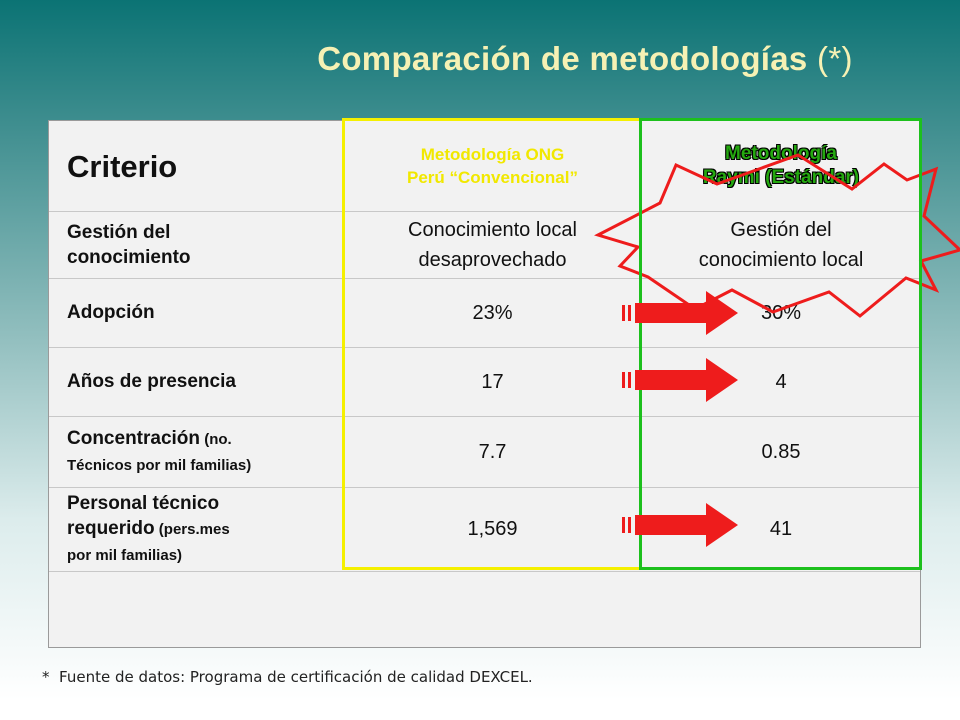 The width and height of the screenshot is (960, 720). I want to click on criterio-line: Gestión del, so click(119, 232).